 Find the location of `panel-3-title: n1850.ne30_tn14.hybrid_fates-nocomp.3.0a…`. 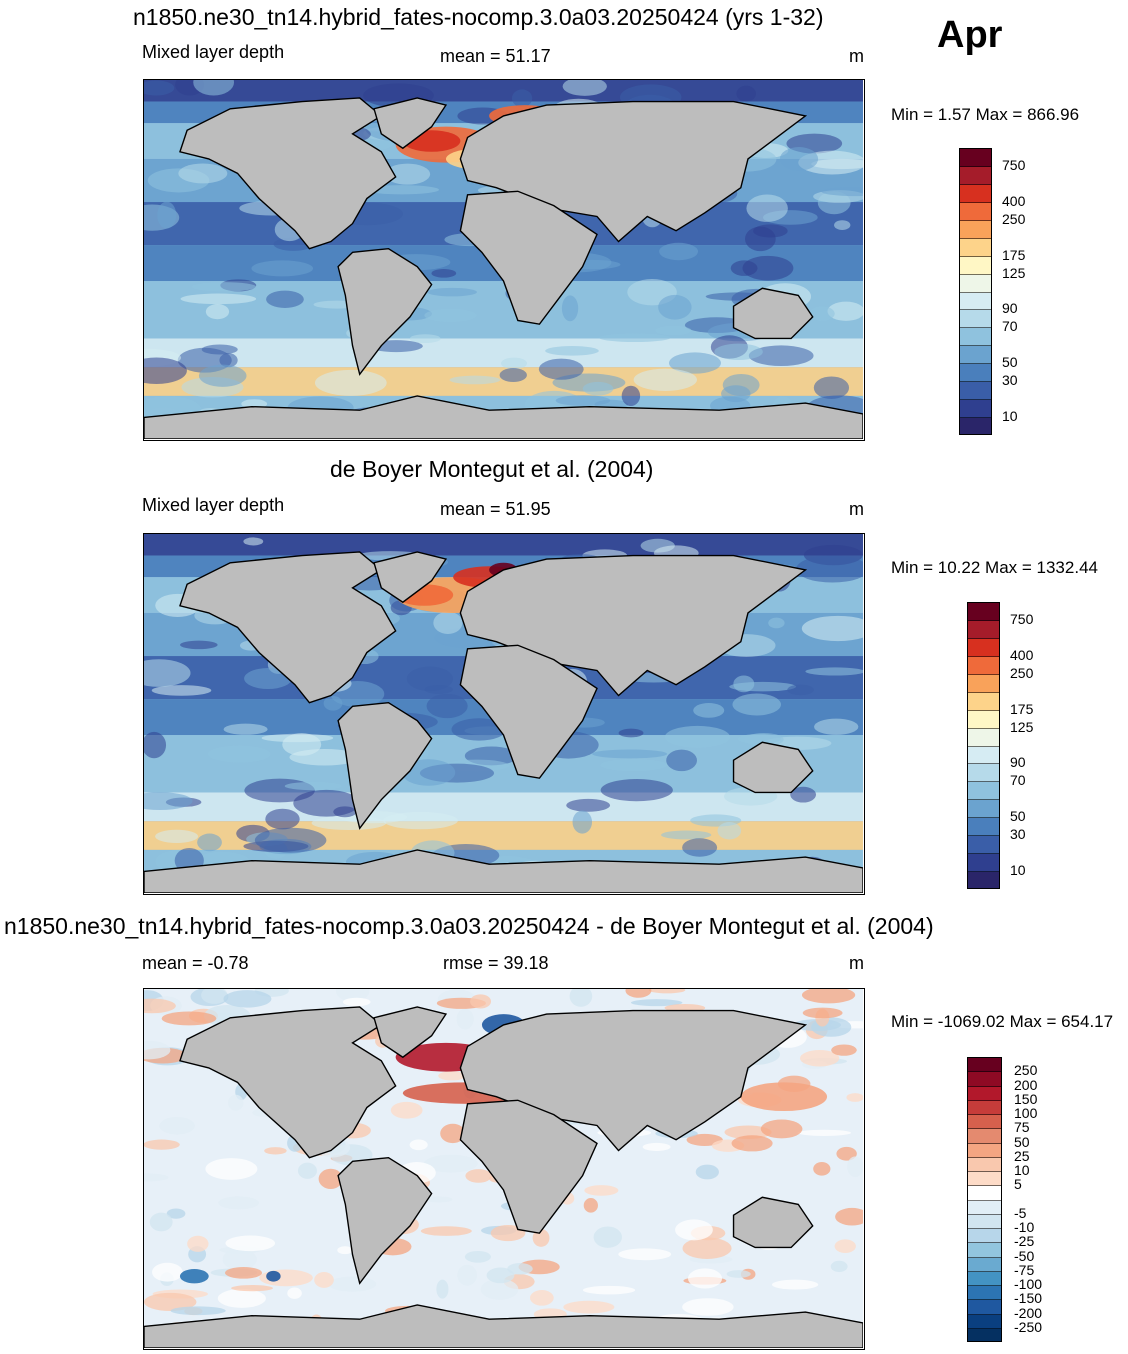

panel-3-title: n1850.ne30_tn14.hybrid_fates-nocomp.3.0a… is located at coordinates (469, 926).